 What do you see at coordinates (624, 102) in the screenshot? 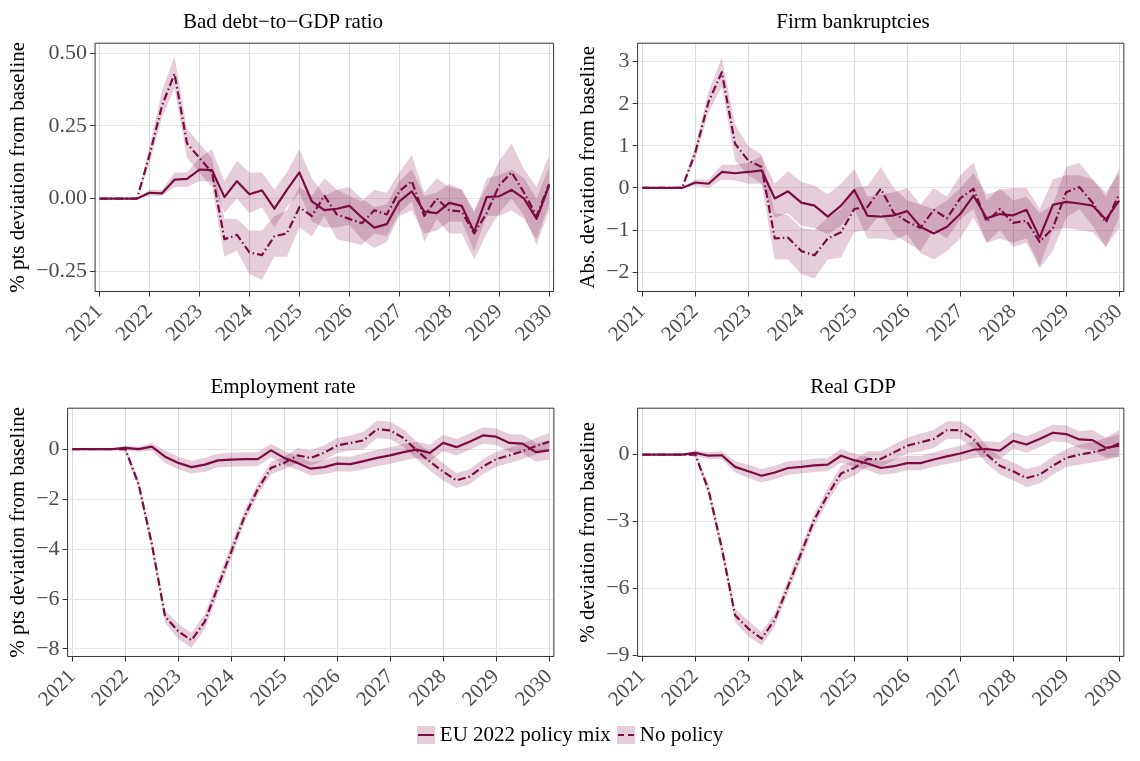
I see `y-tick-label: 2` at bounding box center [624, 102].